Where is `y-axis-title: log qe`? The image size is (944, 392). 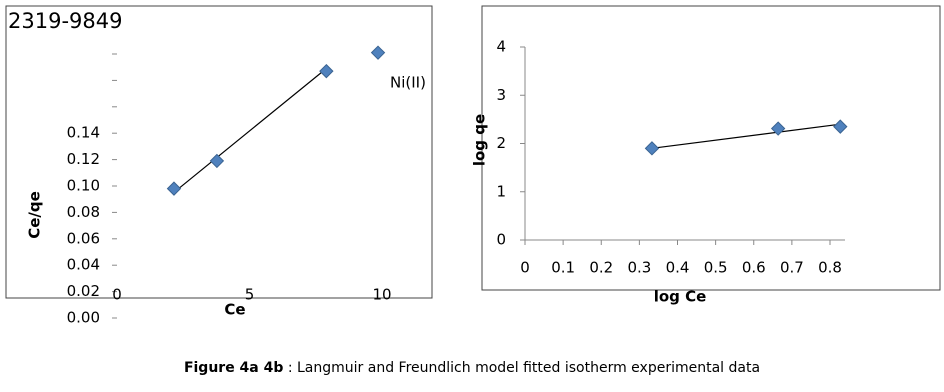
y-axis-title: log qe is located at coordinates (480, 140).